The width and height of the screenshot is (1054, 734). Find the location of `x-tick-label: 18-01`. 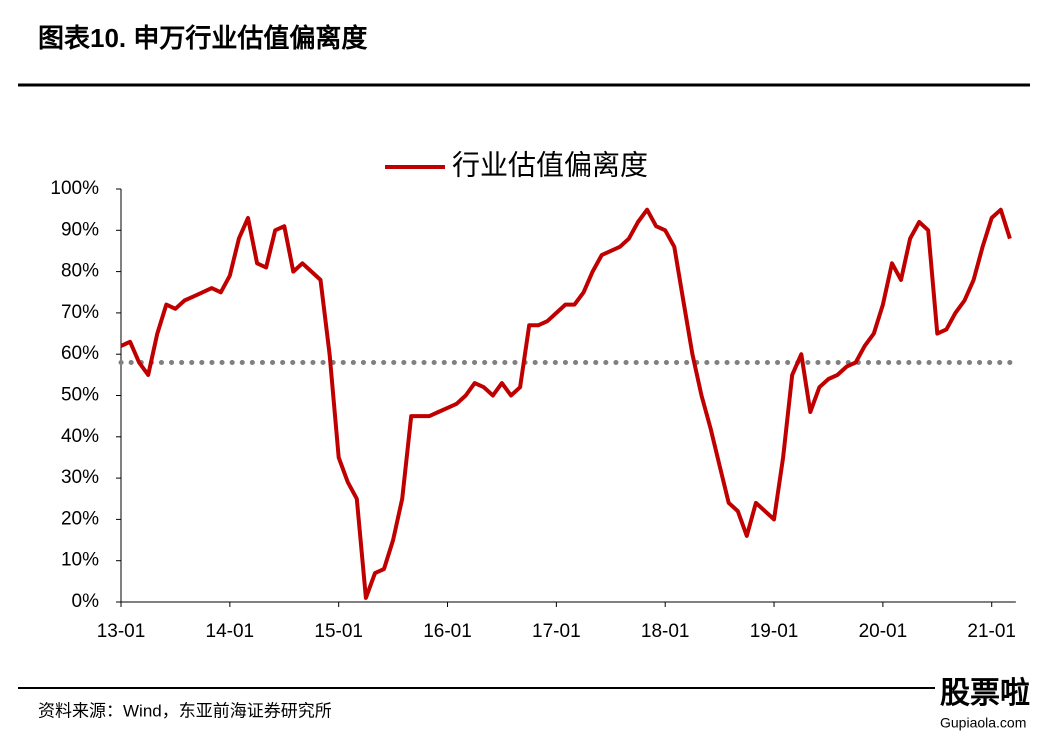

x-tick-label: 18-01 is located at coordinates (665, 631).